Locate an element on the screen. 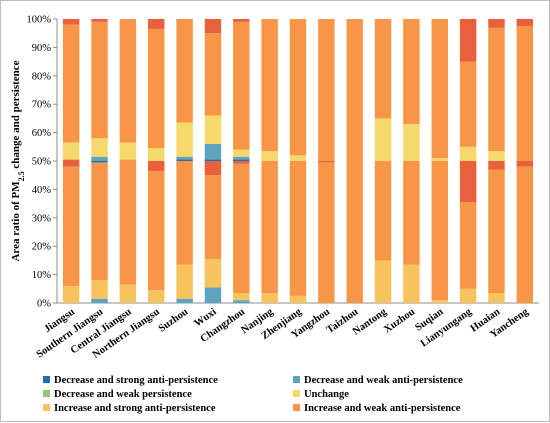 Image resolution: width=550 pixels, height=423 pixels. legend-item-dsa: Decrease and strong anti-persistence is located at coordinates (130, 380).